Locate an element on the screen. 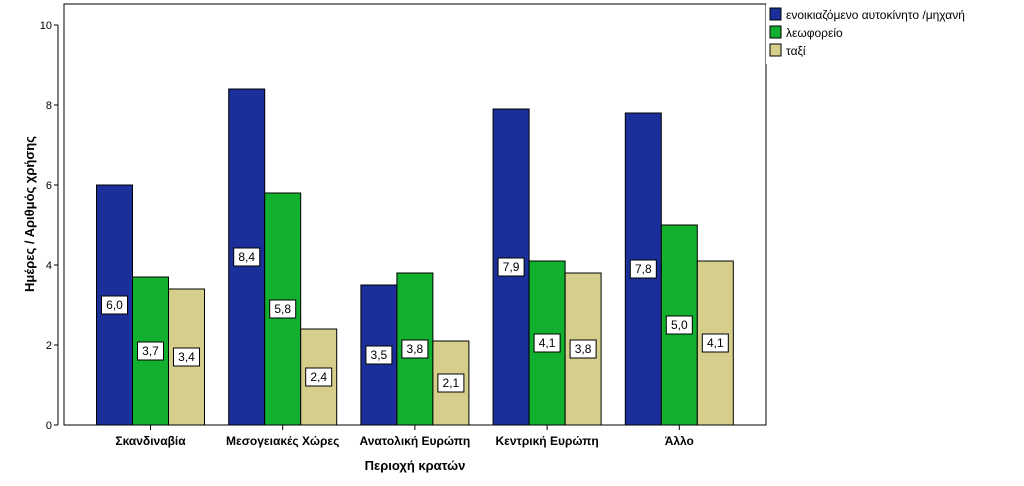 The height and width of the screenshot is (486, 1024). data-label: 7,8 is located at coordinates (643, 269).